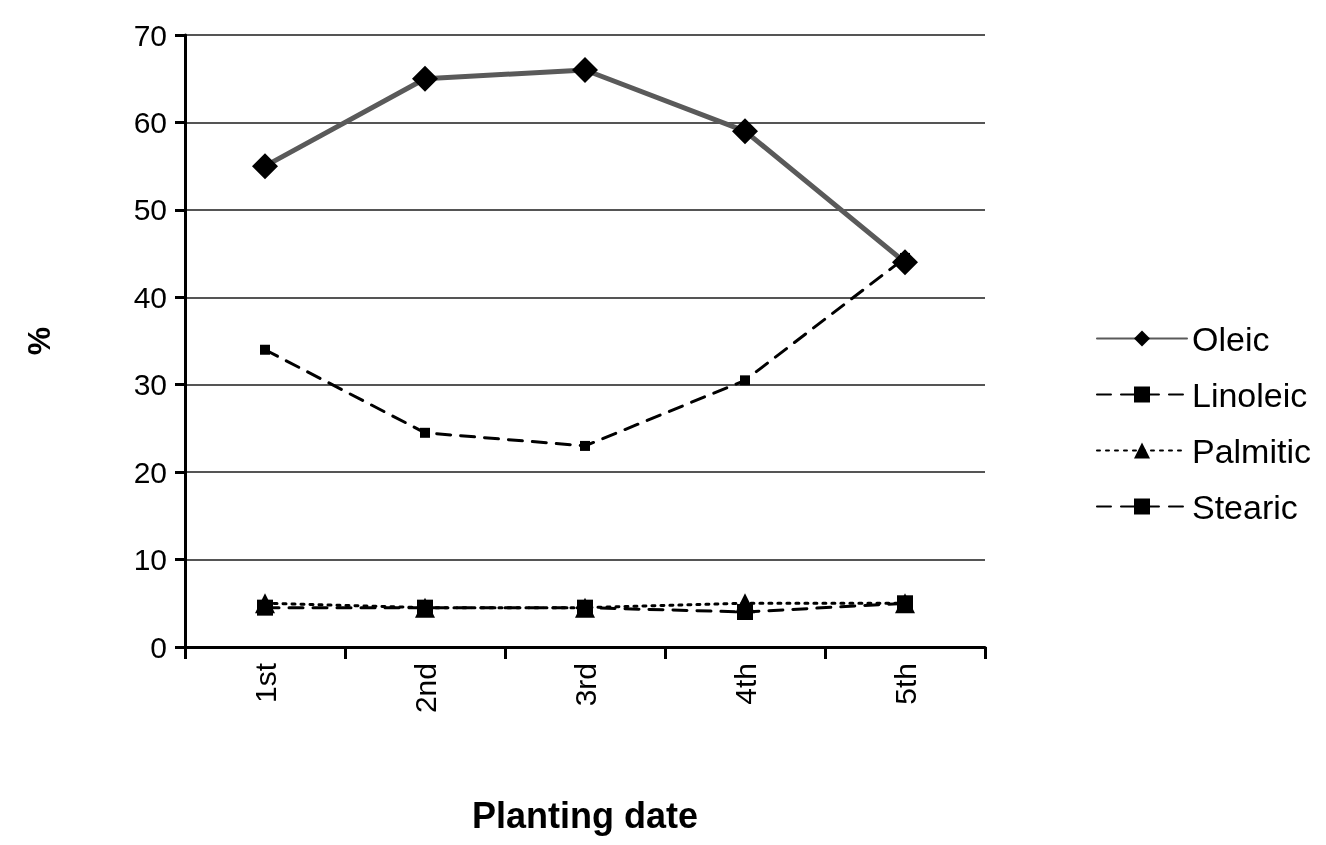 The image size is (1326, 845). What do you see at coordinates (265, 683) in the screenshot?
I see `x-tick-label: 1st` at bounding box center [265, 683].